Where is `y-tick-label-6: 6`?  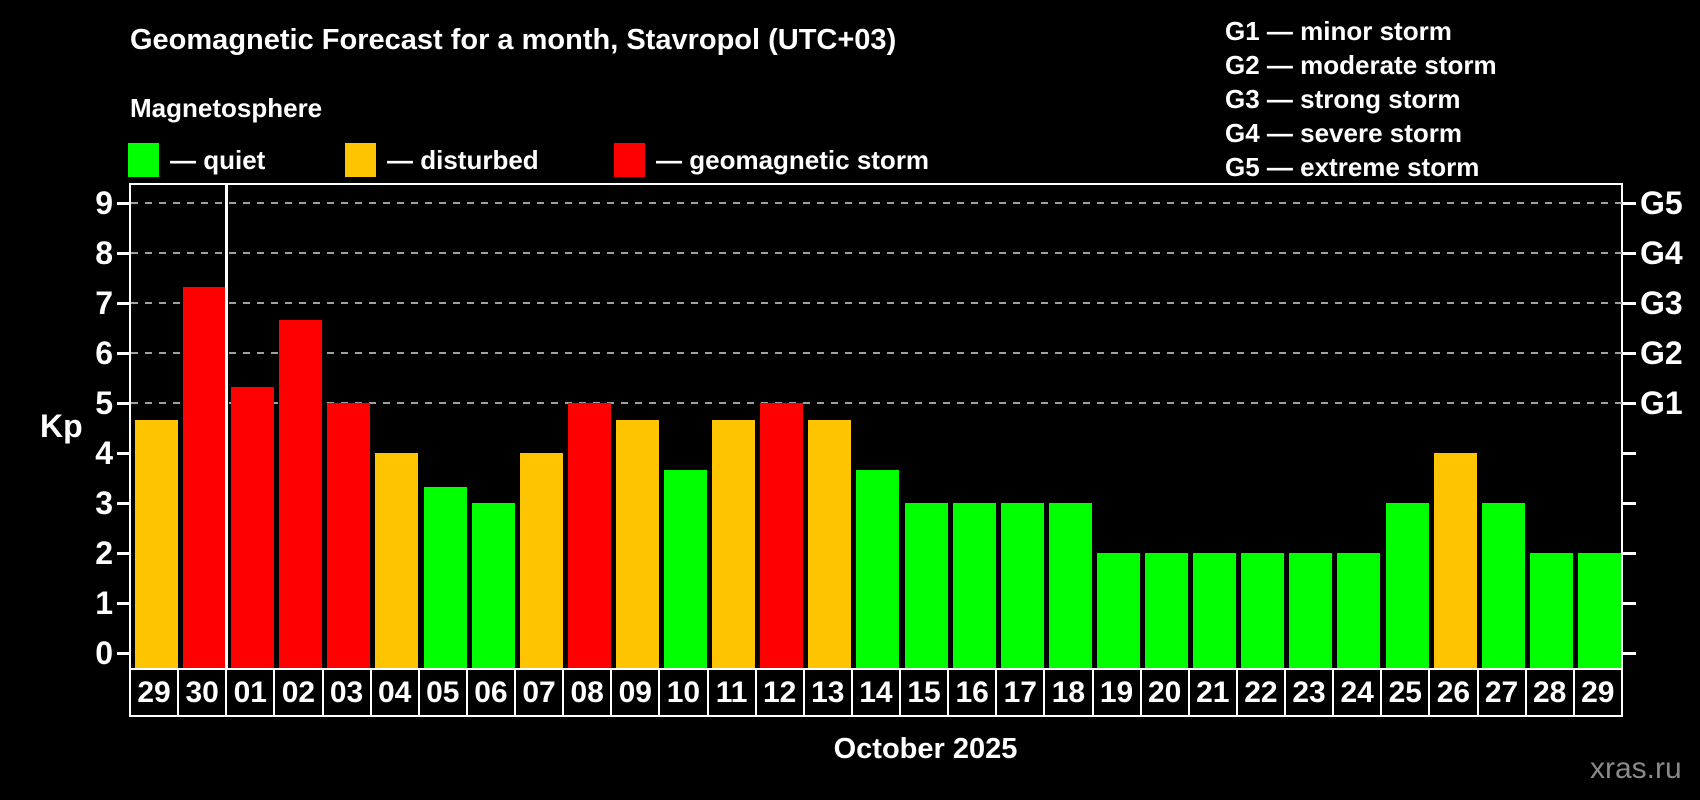 y-tick-label-6: 6 is located at coordinates (104, 353).